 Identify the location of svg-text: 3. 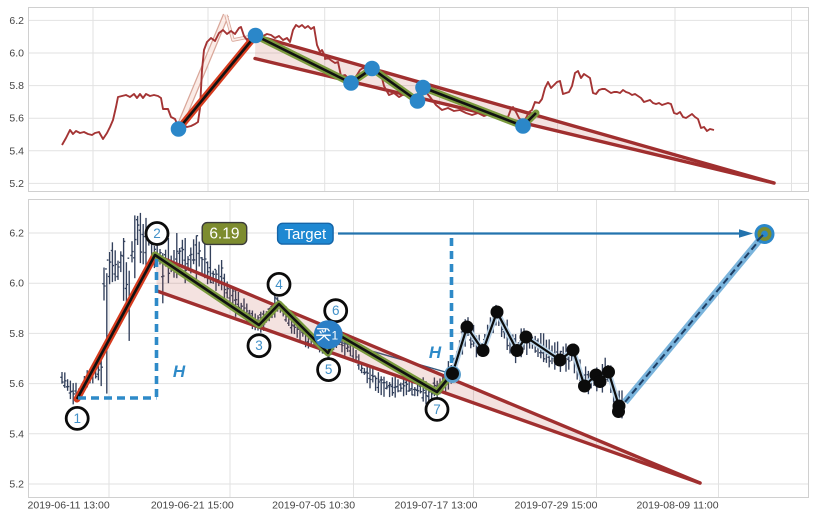
(259, 345).